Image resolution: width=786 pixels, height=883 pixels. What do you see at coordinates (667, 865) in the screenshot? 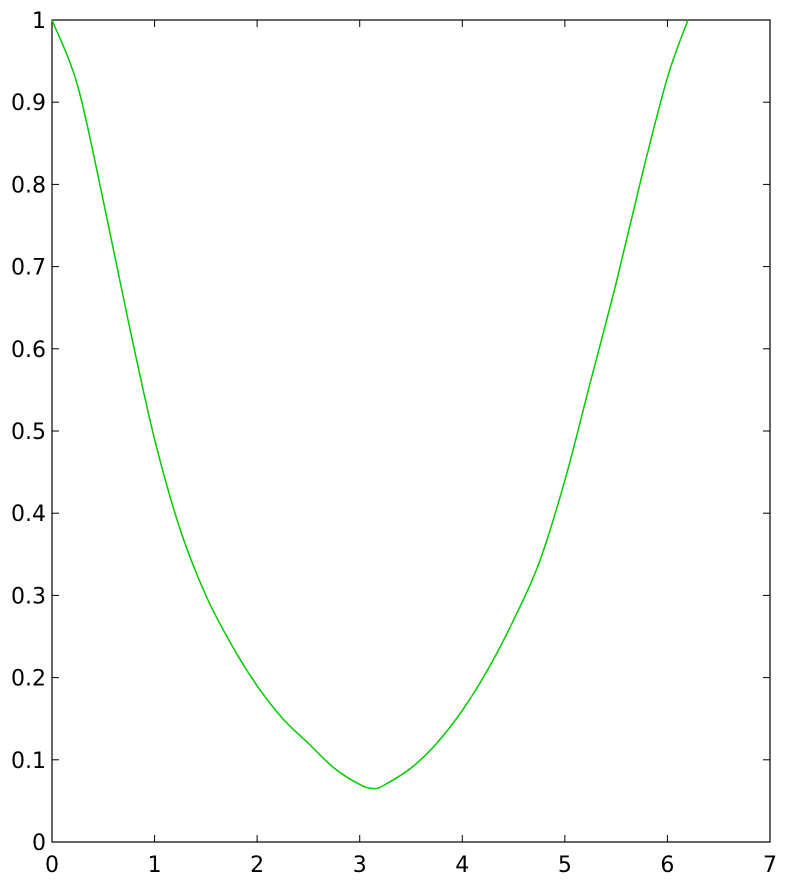
I see `x-tick-label: 6` at bounding box center [667, 865].